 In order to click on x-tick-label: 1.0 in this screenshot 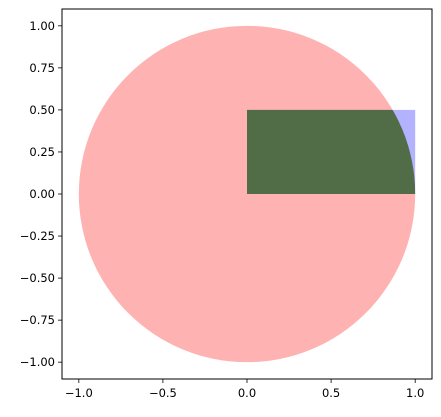, I will do `click(415, 393)`.